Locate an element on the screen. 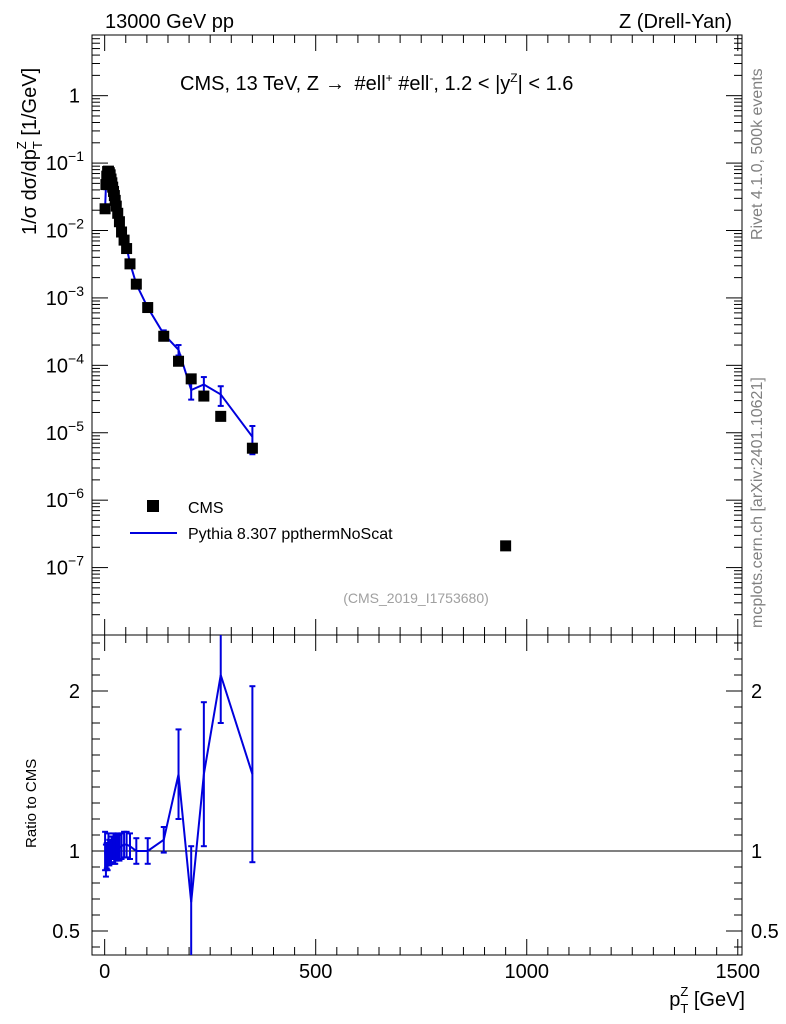 Image resolution: width=786 pixels, height=1024 pixels. ratio-y-tick-label: 2 is located at coordinates (74, 692).